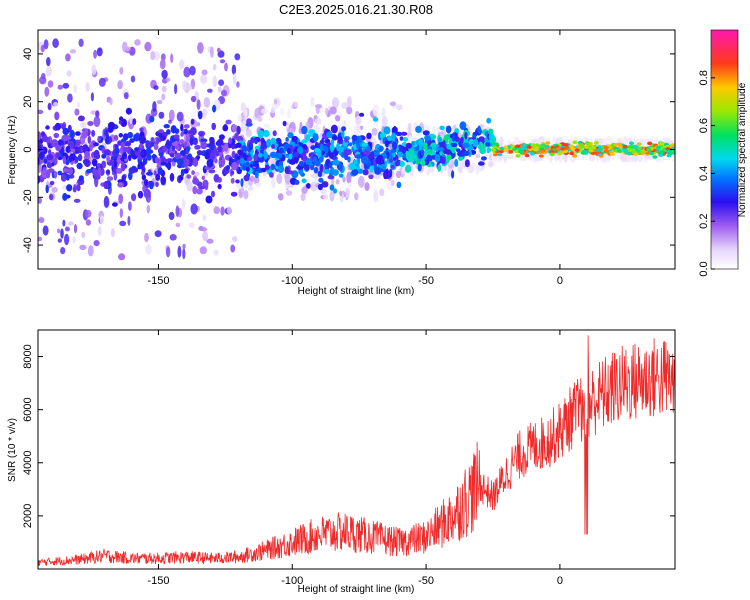 This screenshot has height=600, width=750. I want to click on spectrogram-x-axis-label: Height of straight line (km), so click(356, 291).